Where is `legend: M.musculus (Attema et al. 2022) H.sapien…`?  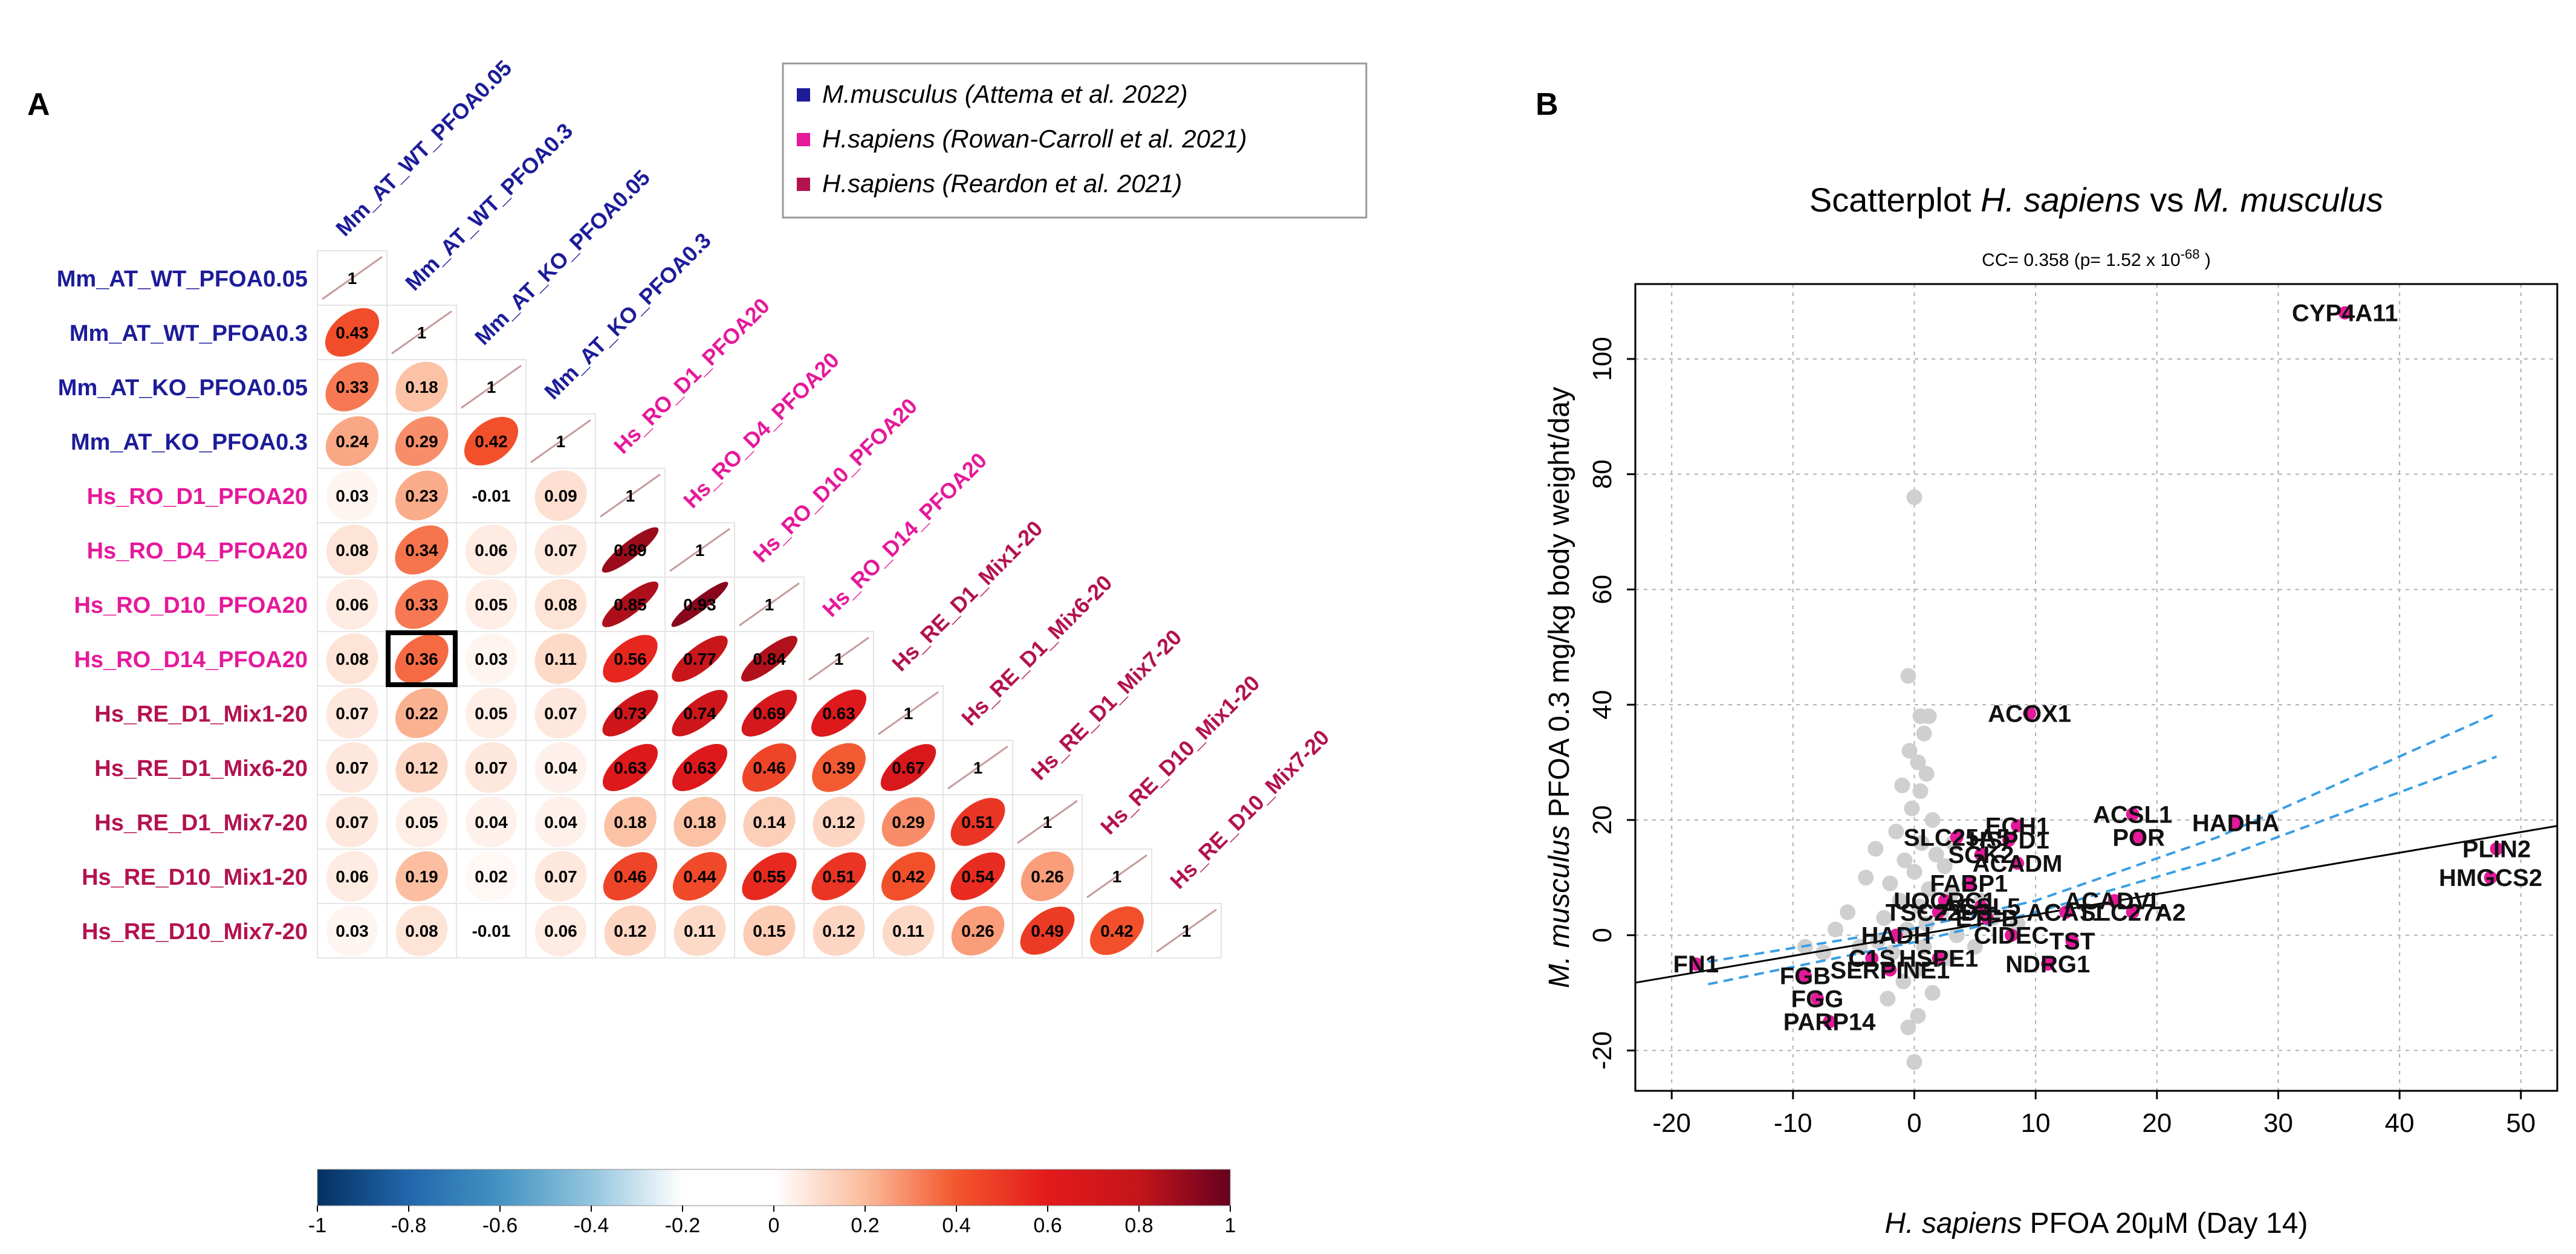 legend: M.musculus (Attema et al. 2022) H.sapien… is located at coordinates (1075, 140).